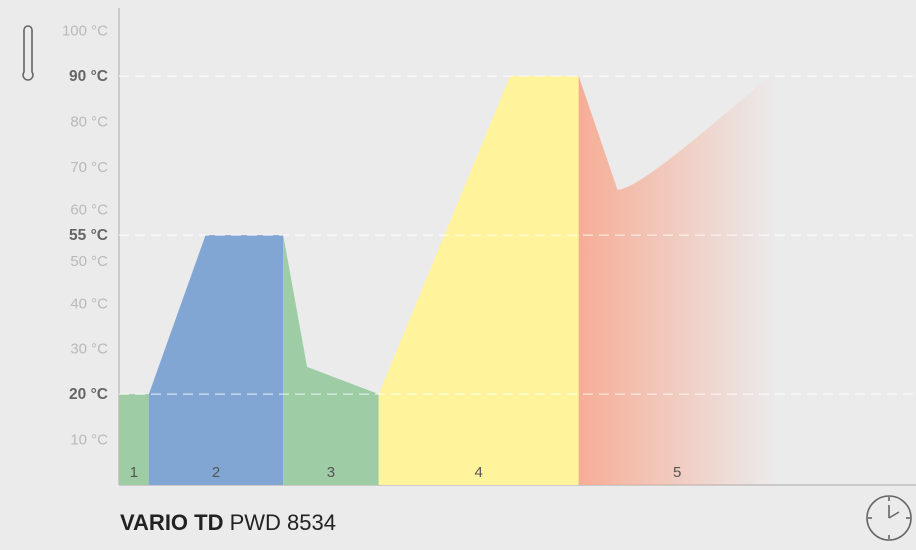 This screenshot has height=550, width=916. What do you see at coordinates (228, 523) in the screenshot?
I see `product-title: VARIO TD PWD 8534` at bounding box center [228, 523].